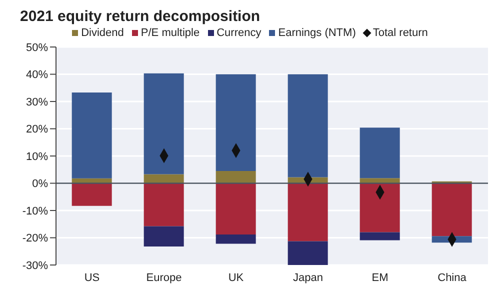  Describe the element at coordinates (102, 33) in the screenshot. I see `legend-label: Dividend` at that location.